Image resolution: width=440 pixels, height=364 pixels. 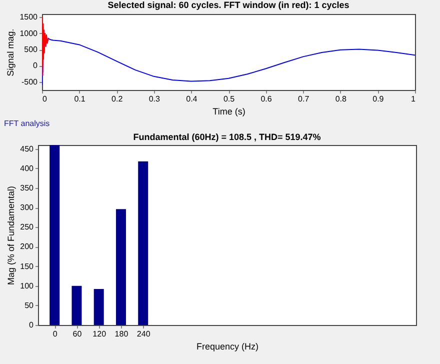 What do you see at coordinates (229, 99) in the screenshot?
I see `x-tick-label: 0.5` at bounding box center [229, 99].